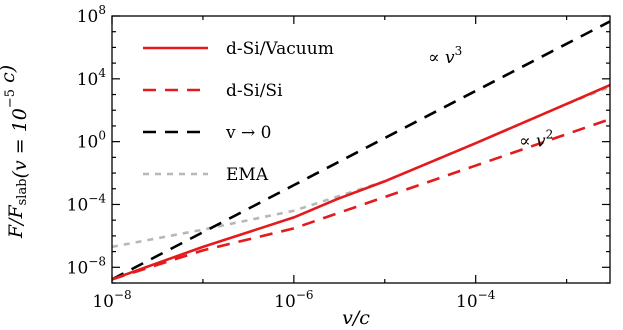 This screenshot has width=623, height=330. What do you see at coordinates (280, 49) in the screenshot?
I see `legend-label: d-Si/Vacuum` at bounding box center [280, 49].